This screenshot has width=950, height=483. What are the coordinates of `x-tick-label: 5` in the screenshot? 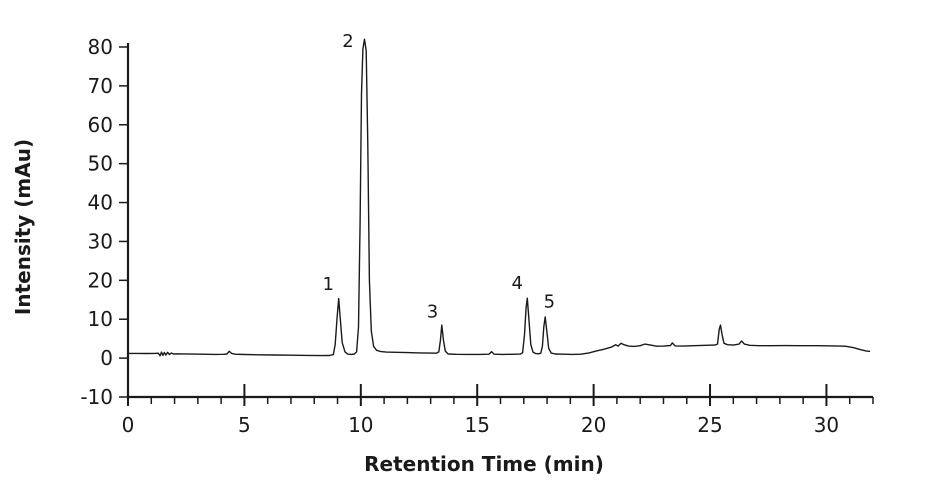 It's located at (244, 425).